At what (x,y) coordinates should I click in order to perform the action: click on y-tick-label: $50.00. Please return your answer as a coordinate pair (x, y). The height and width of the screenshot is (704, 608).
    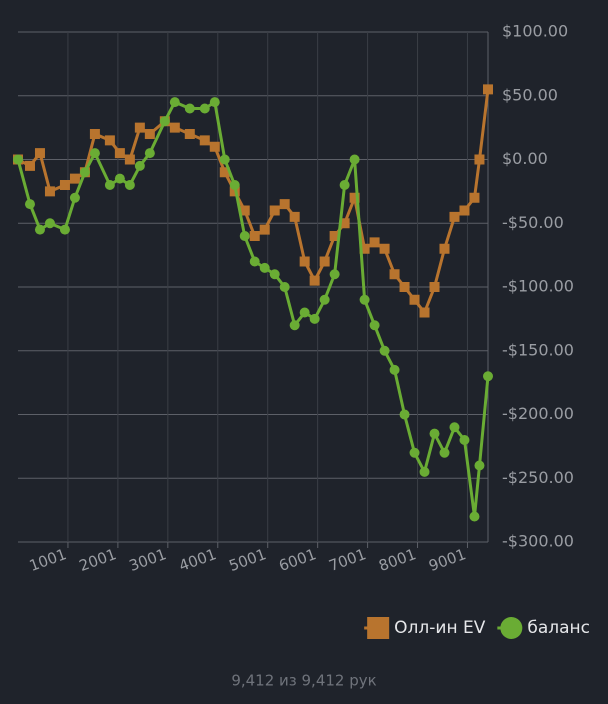
    Looking at the image, I should click on (530, 94).